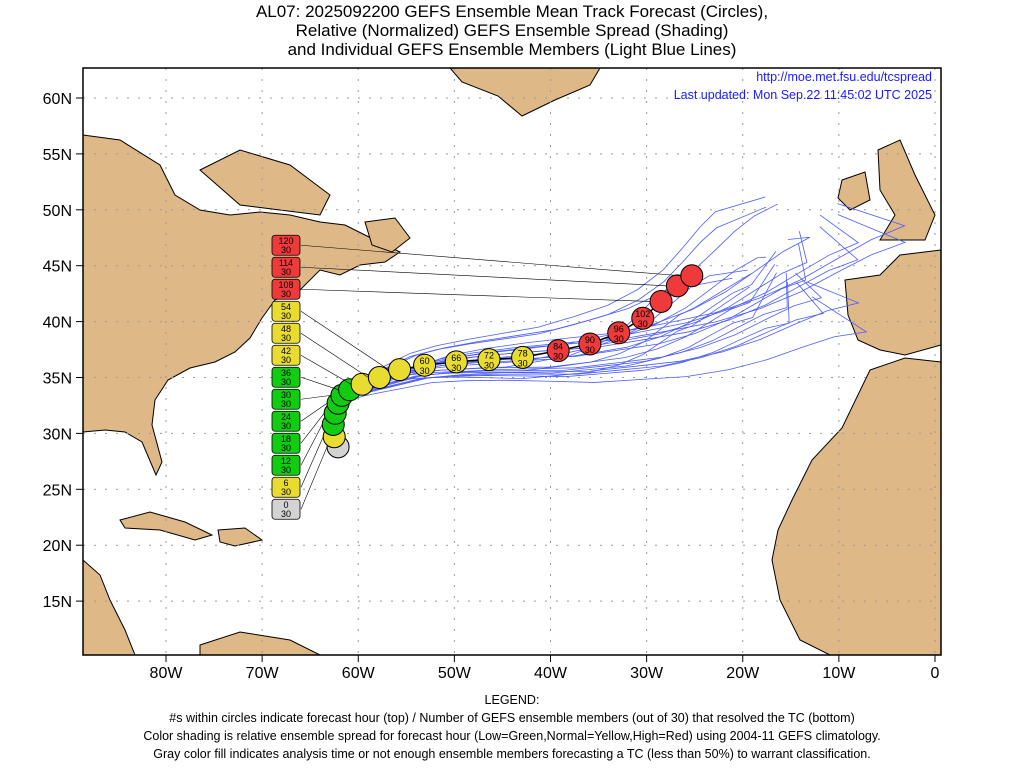 The height and width of the screenshot is (768, 1024). I want to click on forecast-hour-label: 90, so click(590, 340).